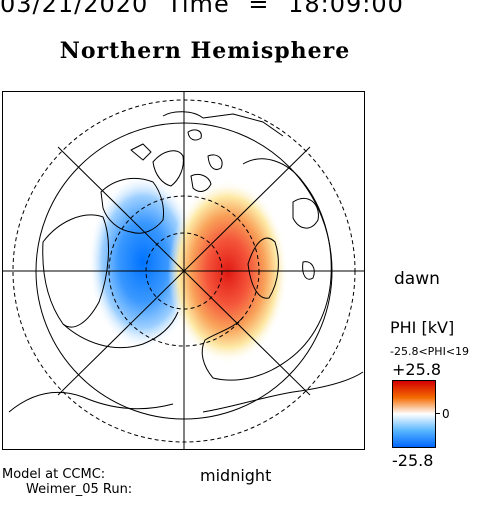 The width and height of the screenshot is (484, 508). Describe the element at coordinates (414, 414) in the screenshot. I see `colorbar` at that location.